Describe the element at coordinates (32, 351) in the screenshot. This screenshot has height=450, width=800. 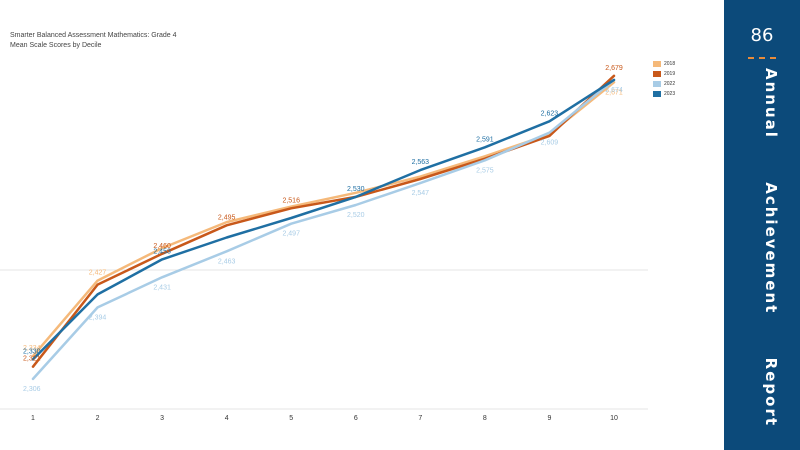
I see `data-label: 2,330` at that location.